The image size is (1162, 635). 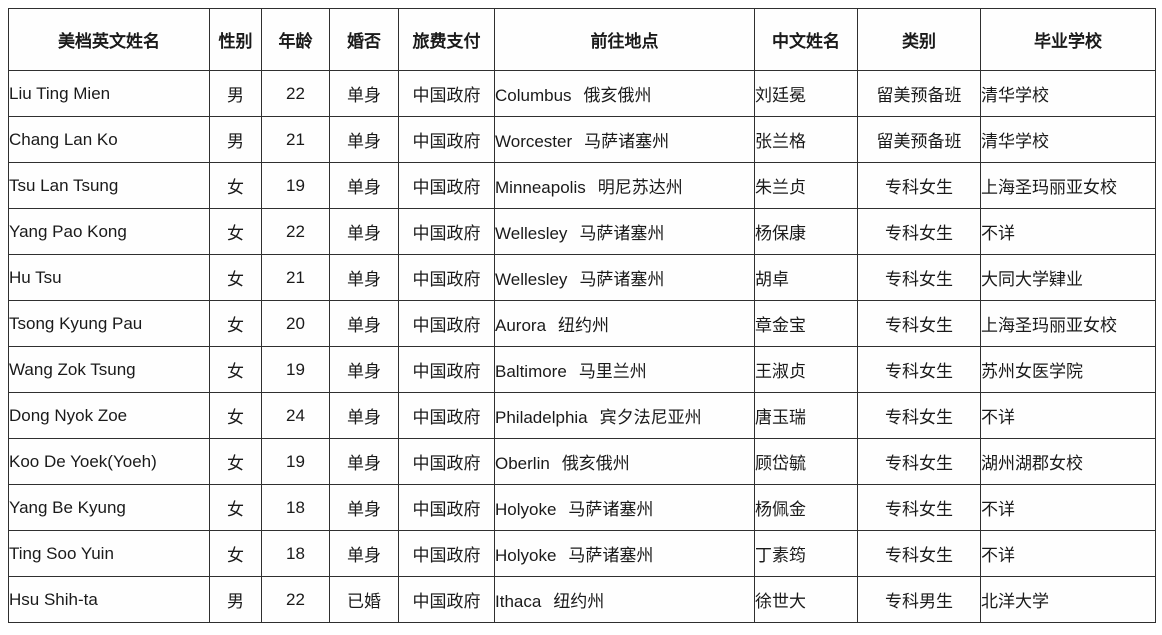 I want to click on column-header-category: 类别, so click(x=919, y=39).